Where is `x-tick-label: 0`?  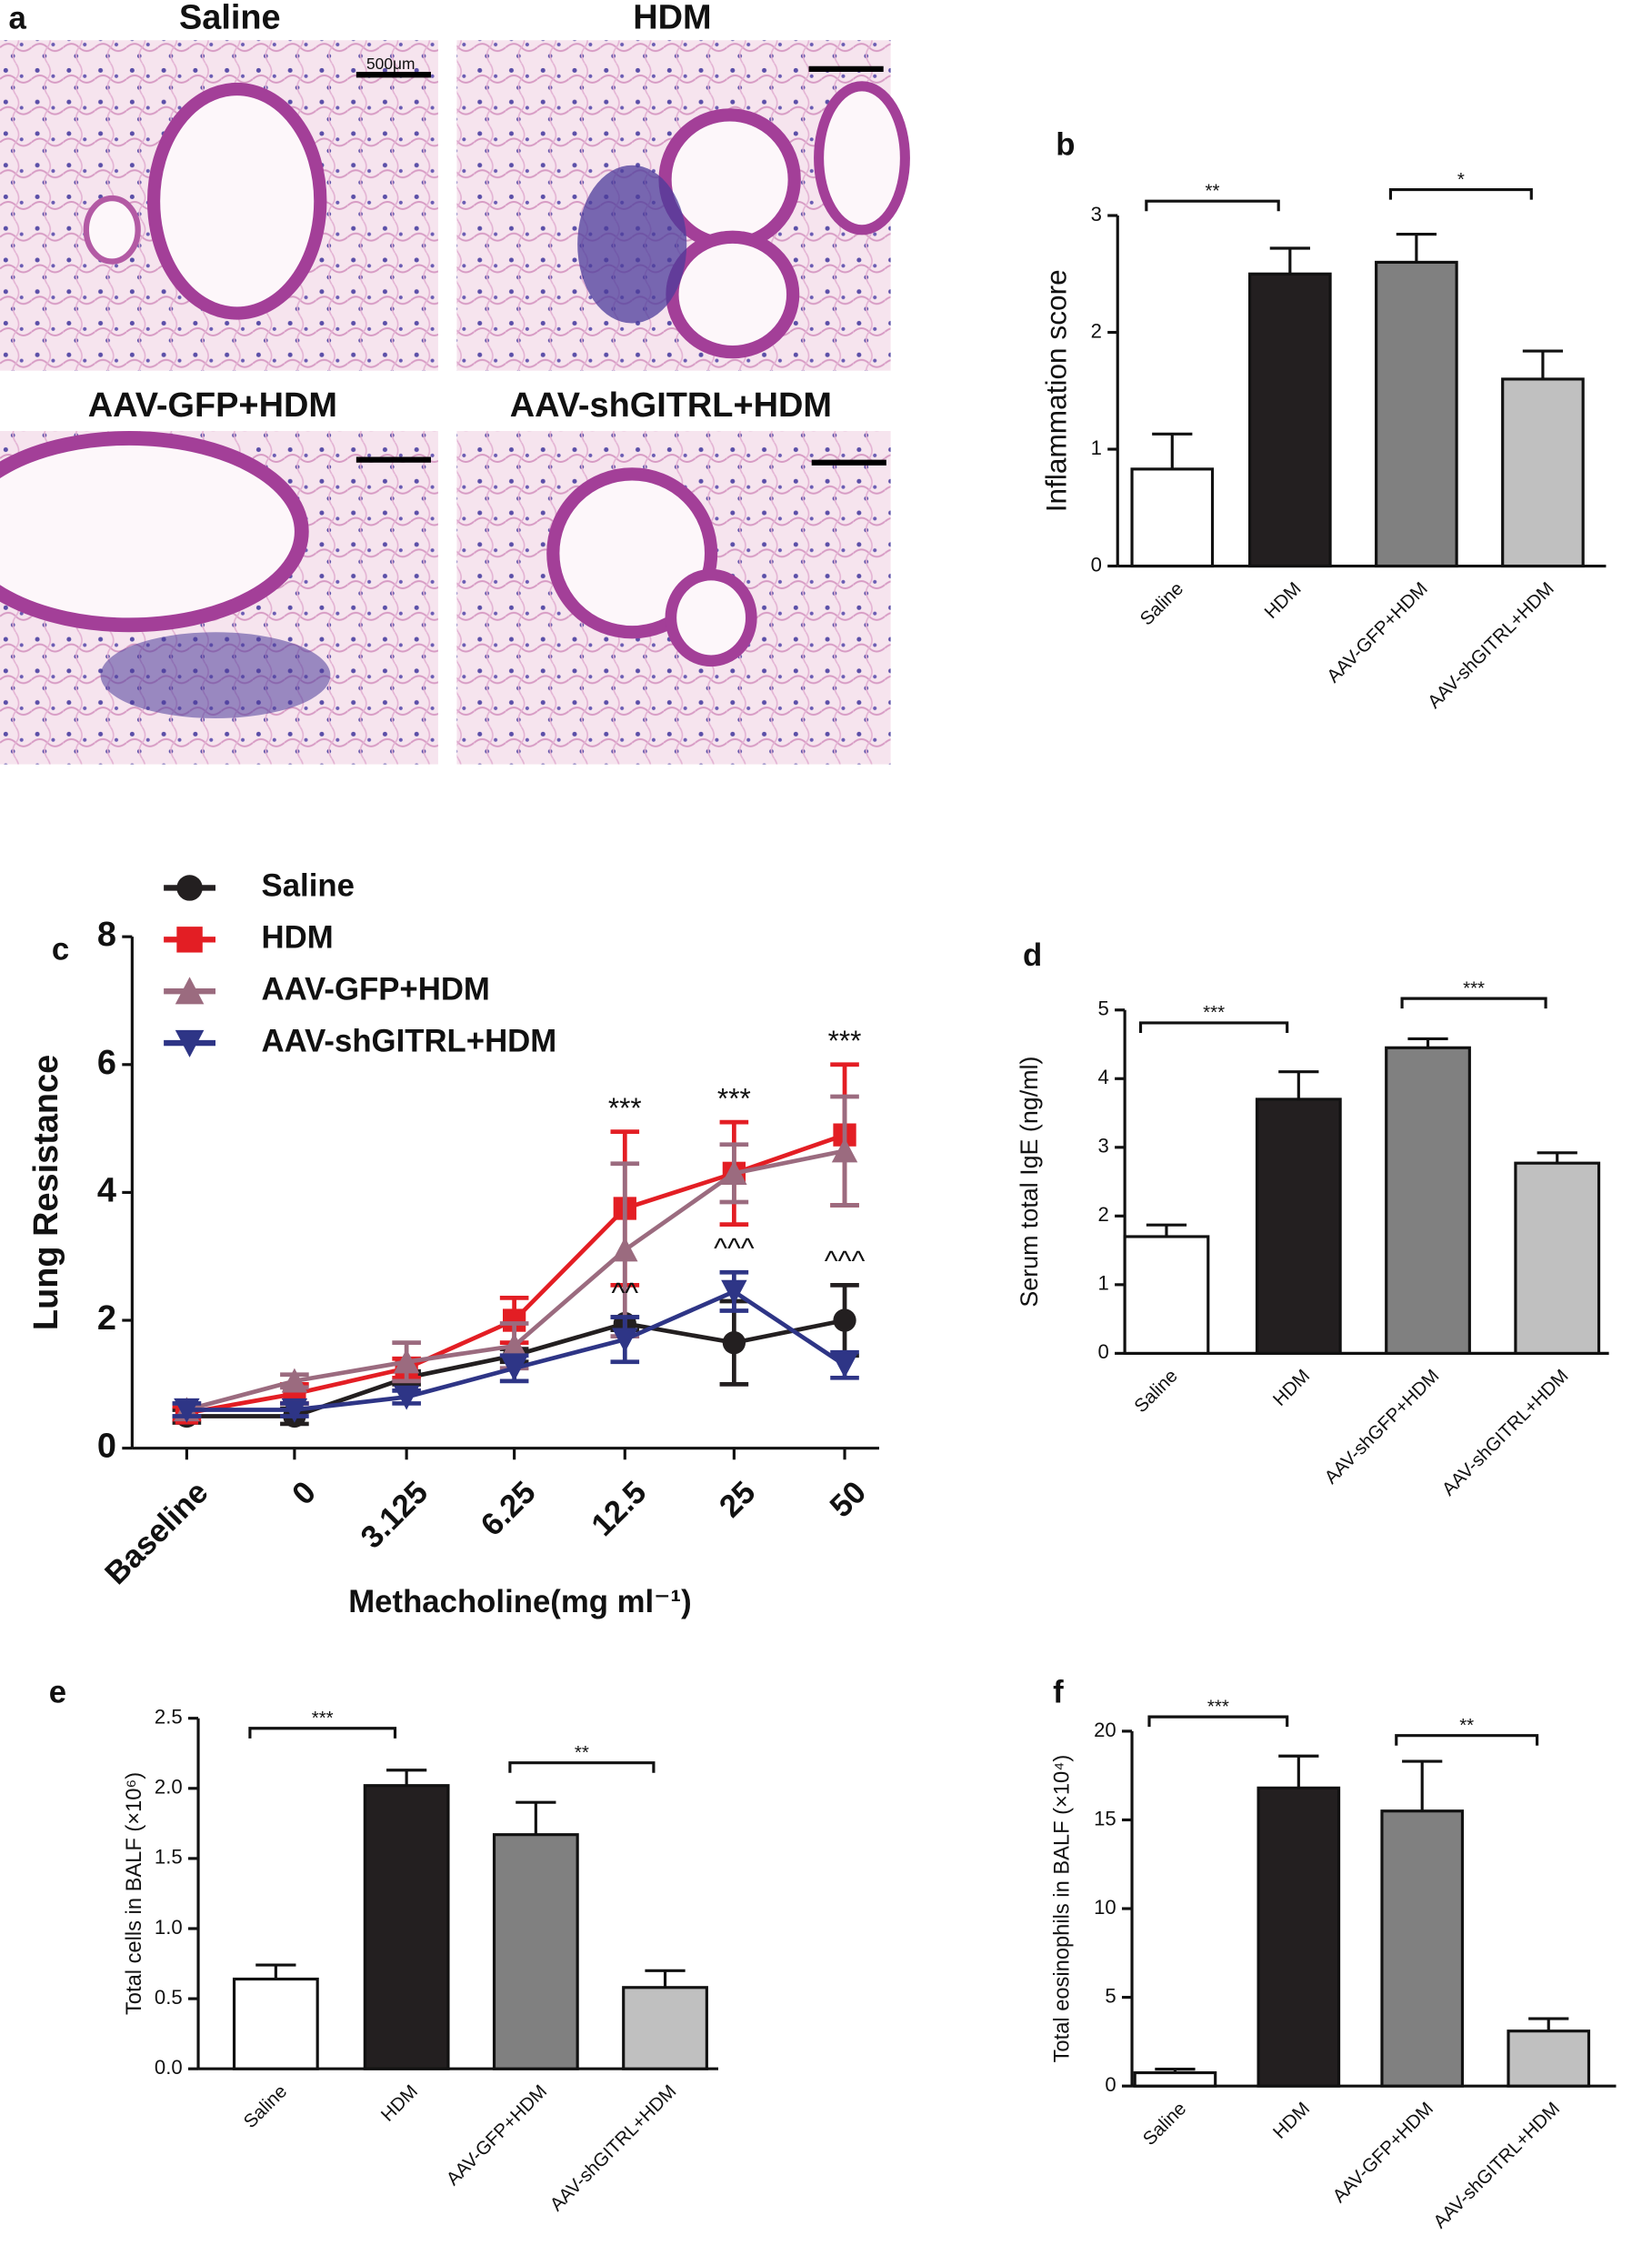
x-tick-label: 0 is located at coordinates (304, 1494).